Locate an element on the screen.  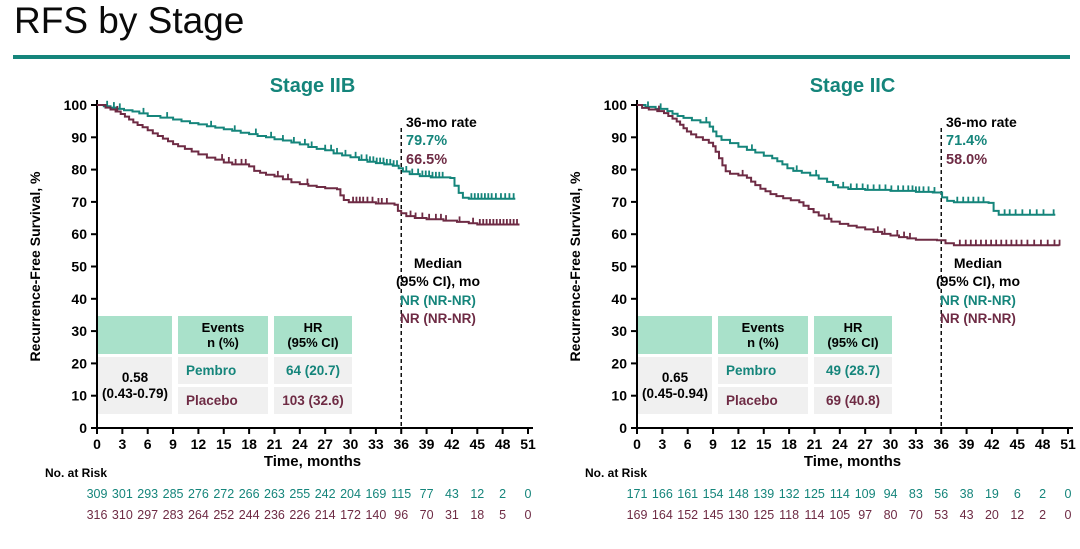
table-events-pembro: 49 (28.7) is located at coordinates (853, 370).